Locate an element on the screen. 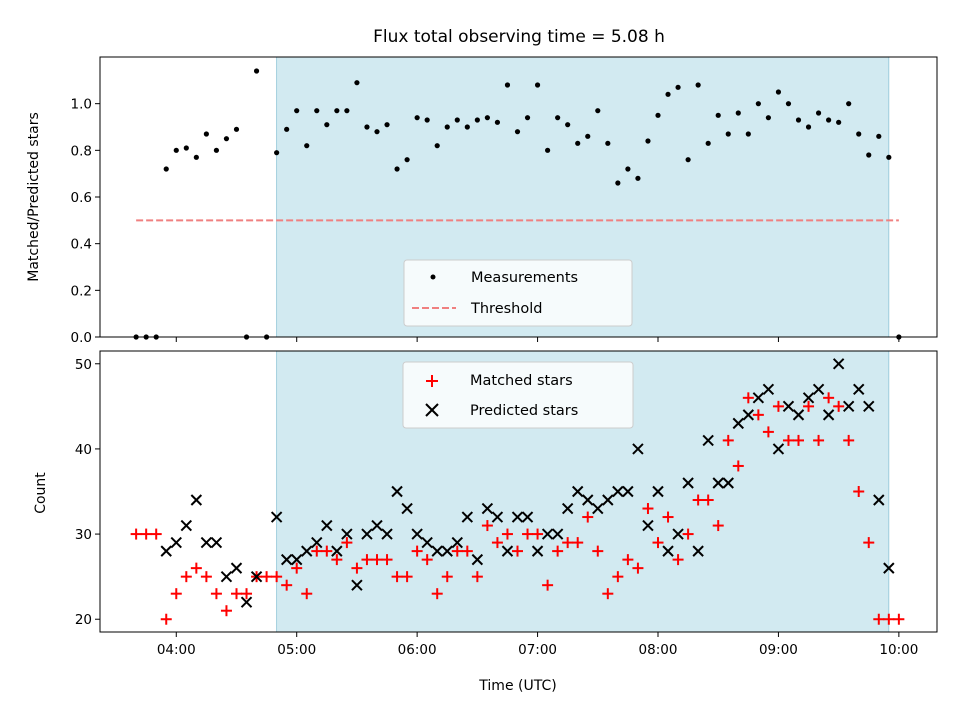 This screenshot has height=720, width=960. x-tick-label: 08:00 is located at coordinates (658, 650).